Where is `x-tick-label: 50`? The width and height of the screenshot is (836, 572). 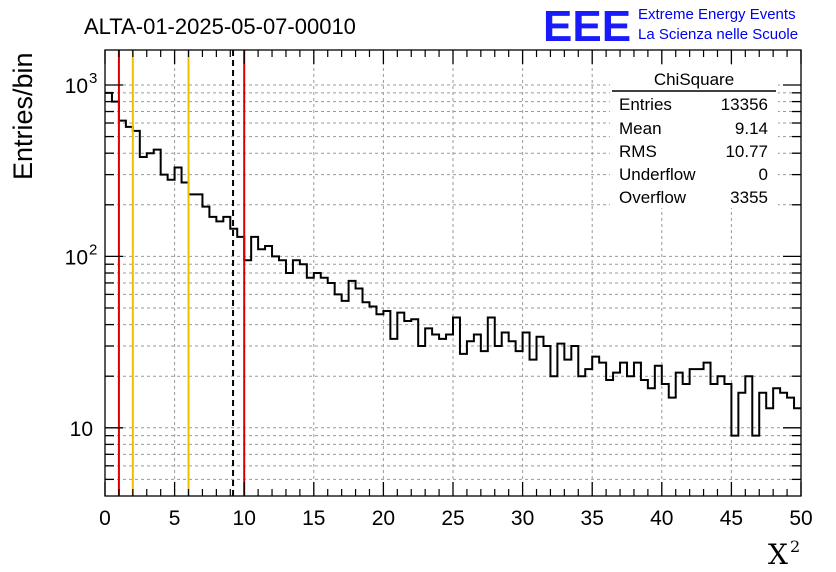 x-tick-label: 50 is located at coordinates (800, 518).